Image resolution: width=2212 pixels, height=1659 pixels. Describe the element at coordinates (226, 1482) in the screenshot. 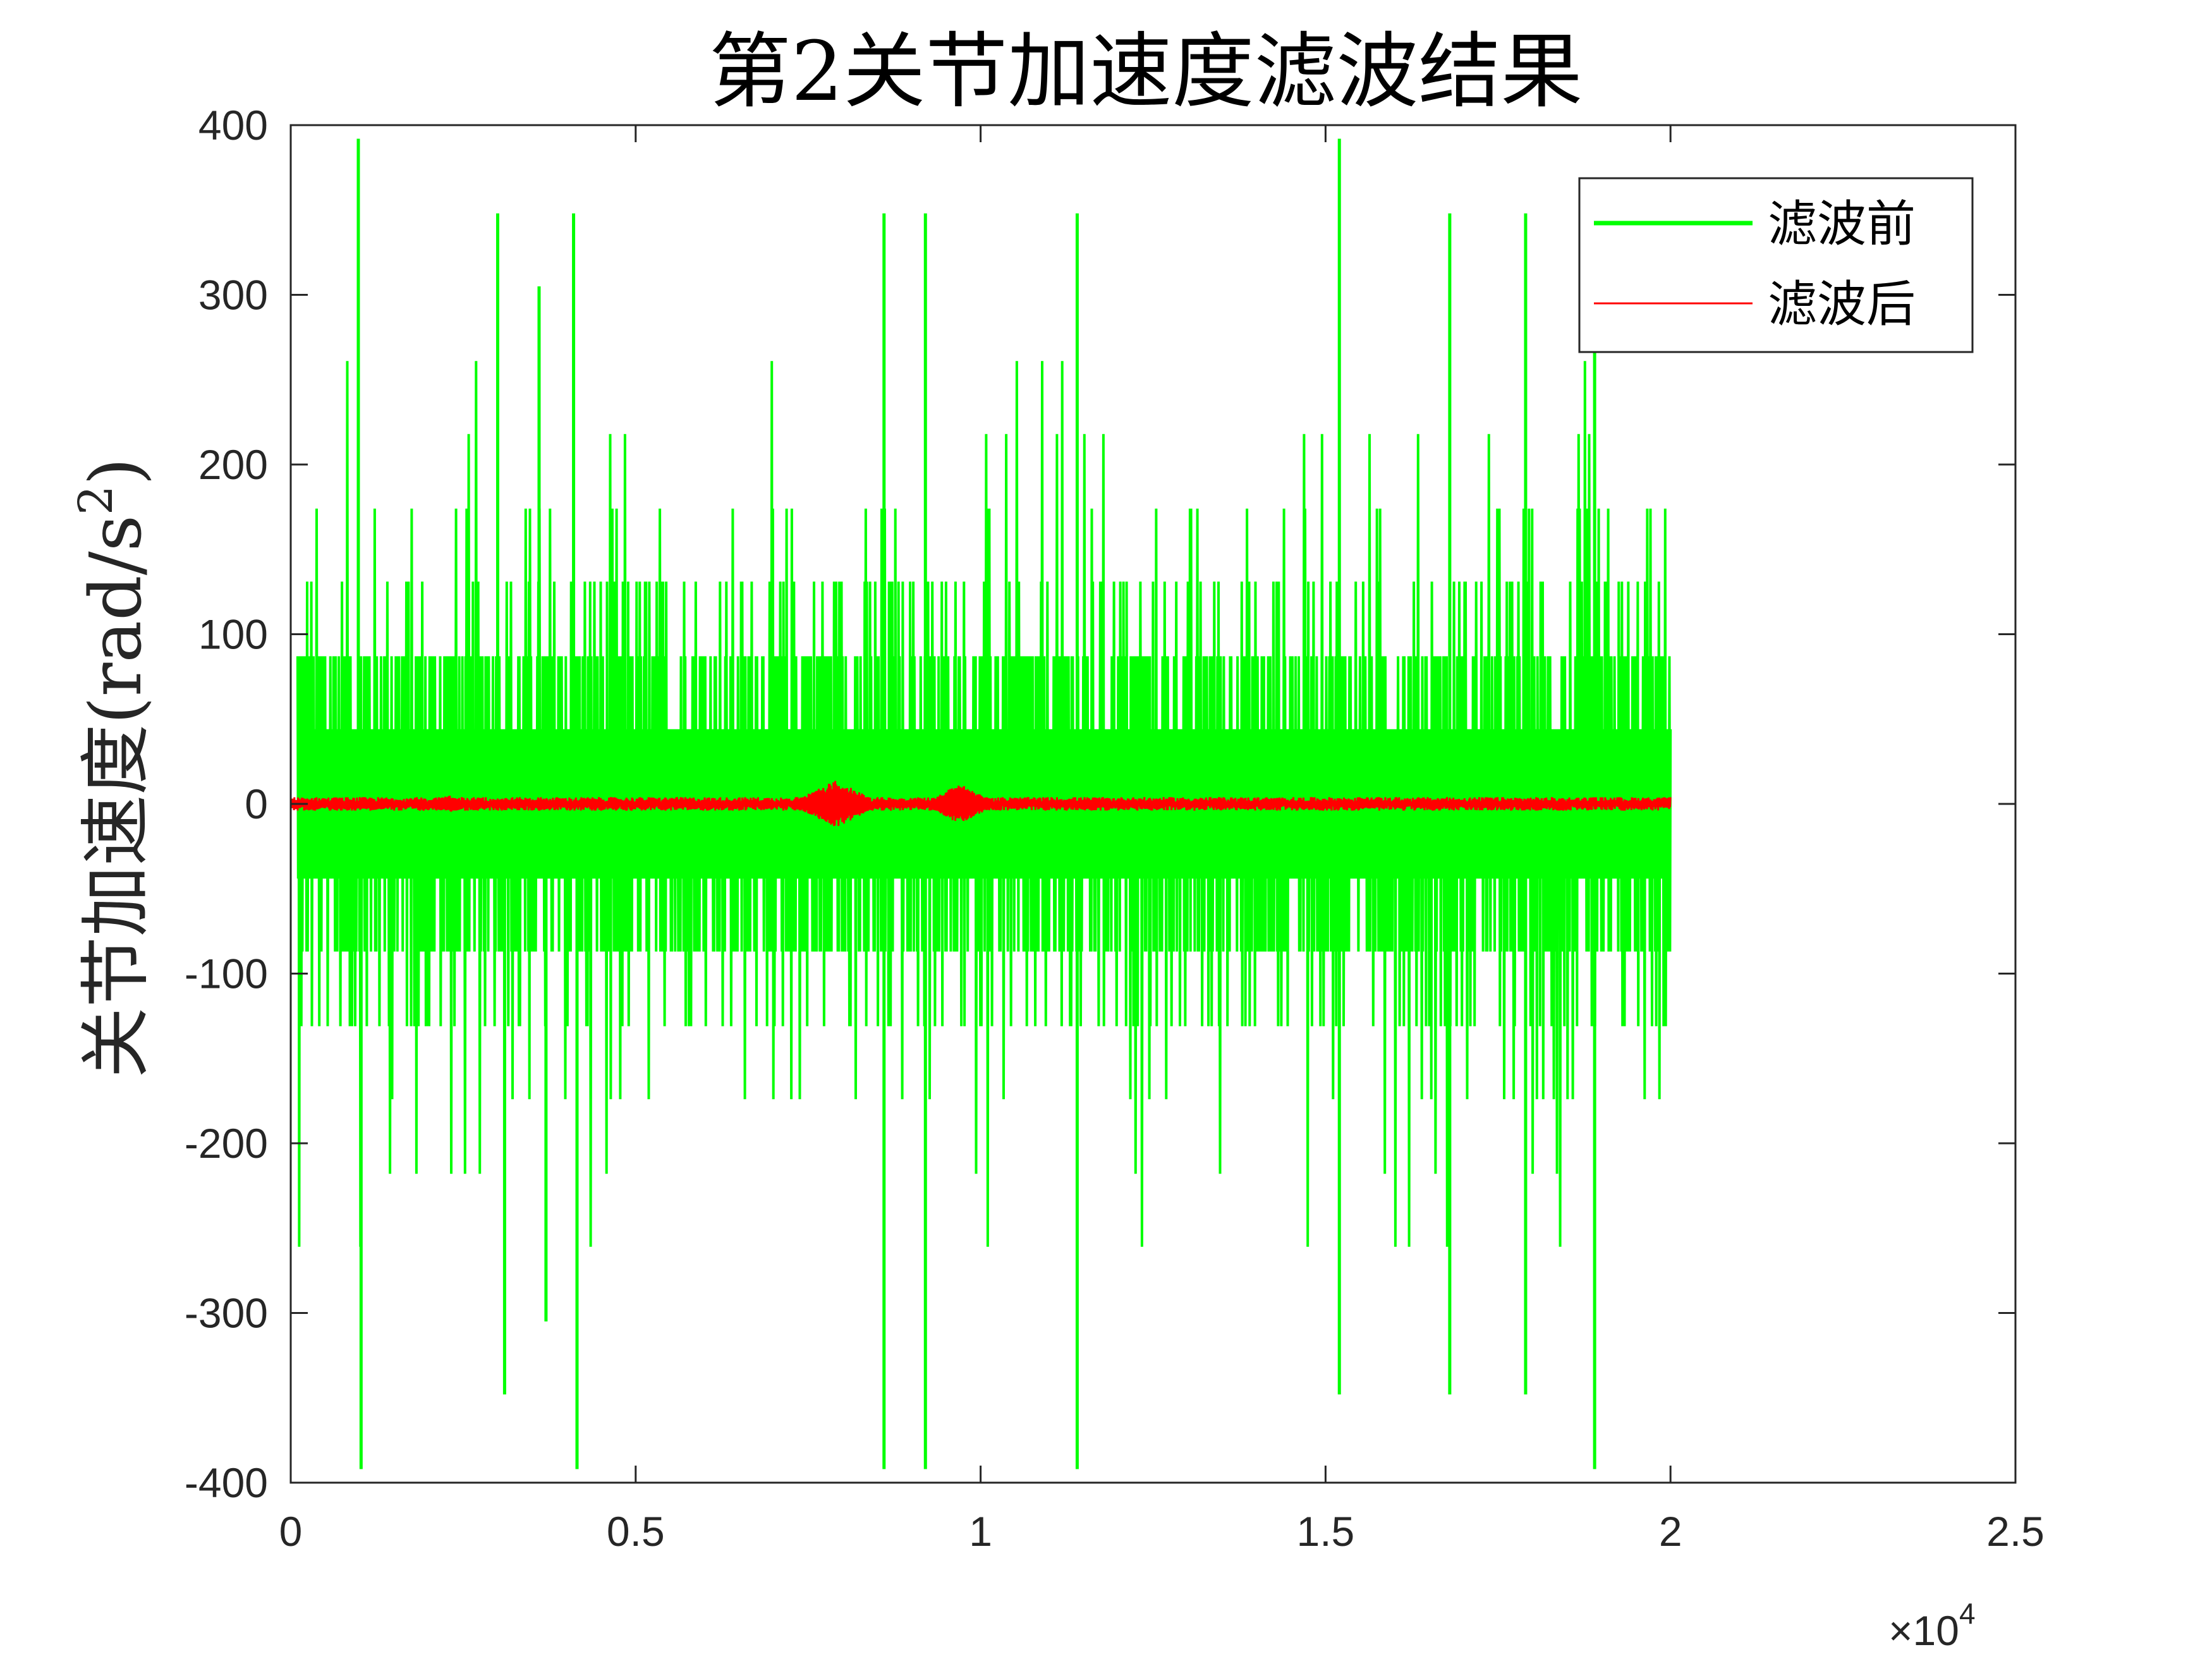

I see `y-tick-label: -400` at that location.